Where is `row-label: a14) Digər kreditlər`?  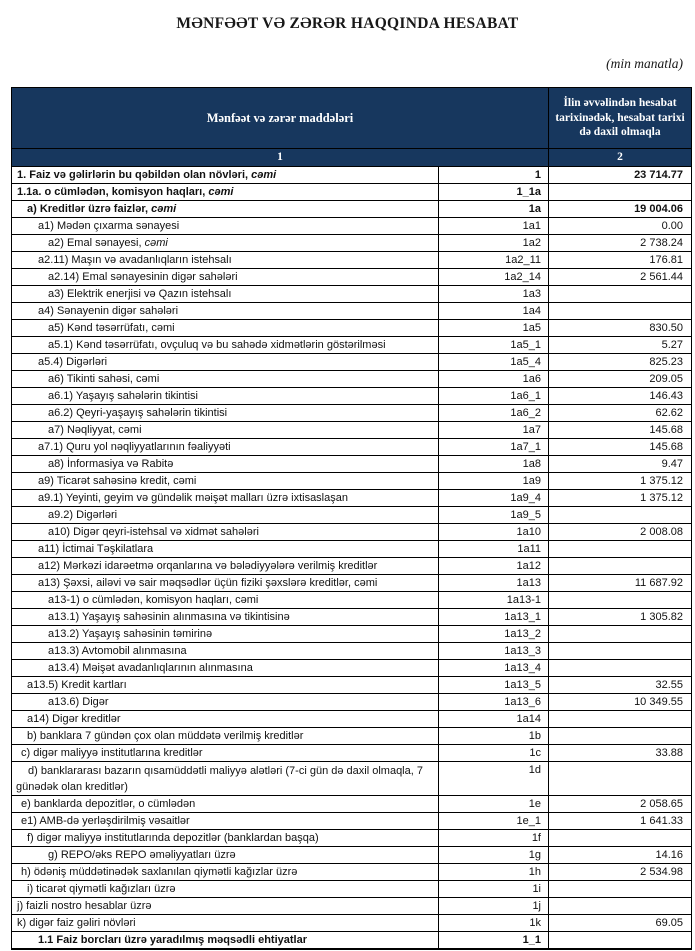
row-label: a14) Digər kreditlər is located at coordinates (225, 719).